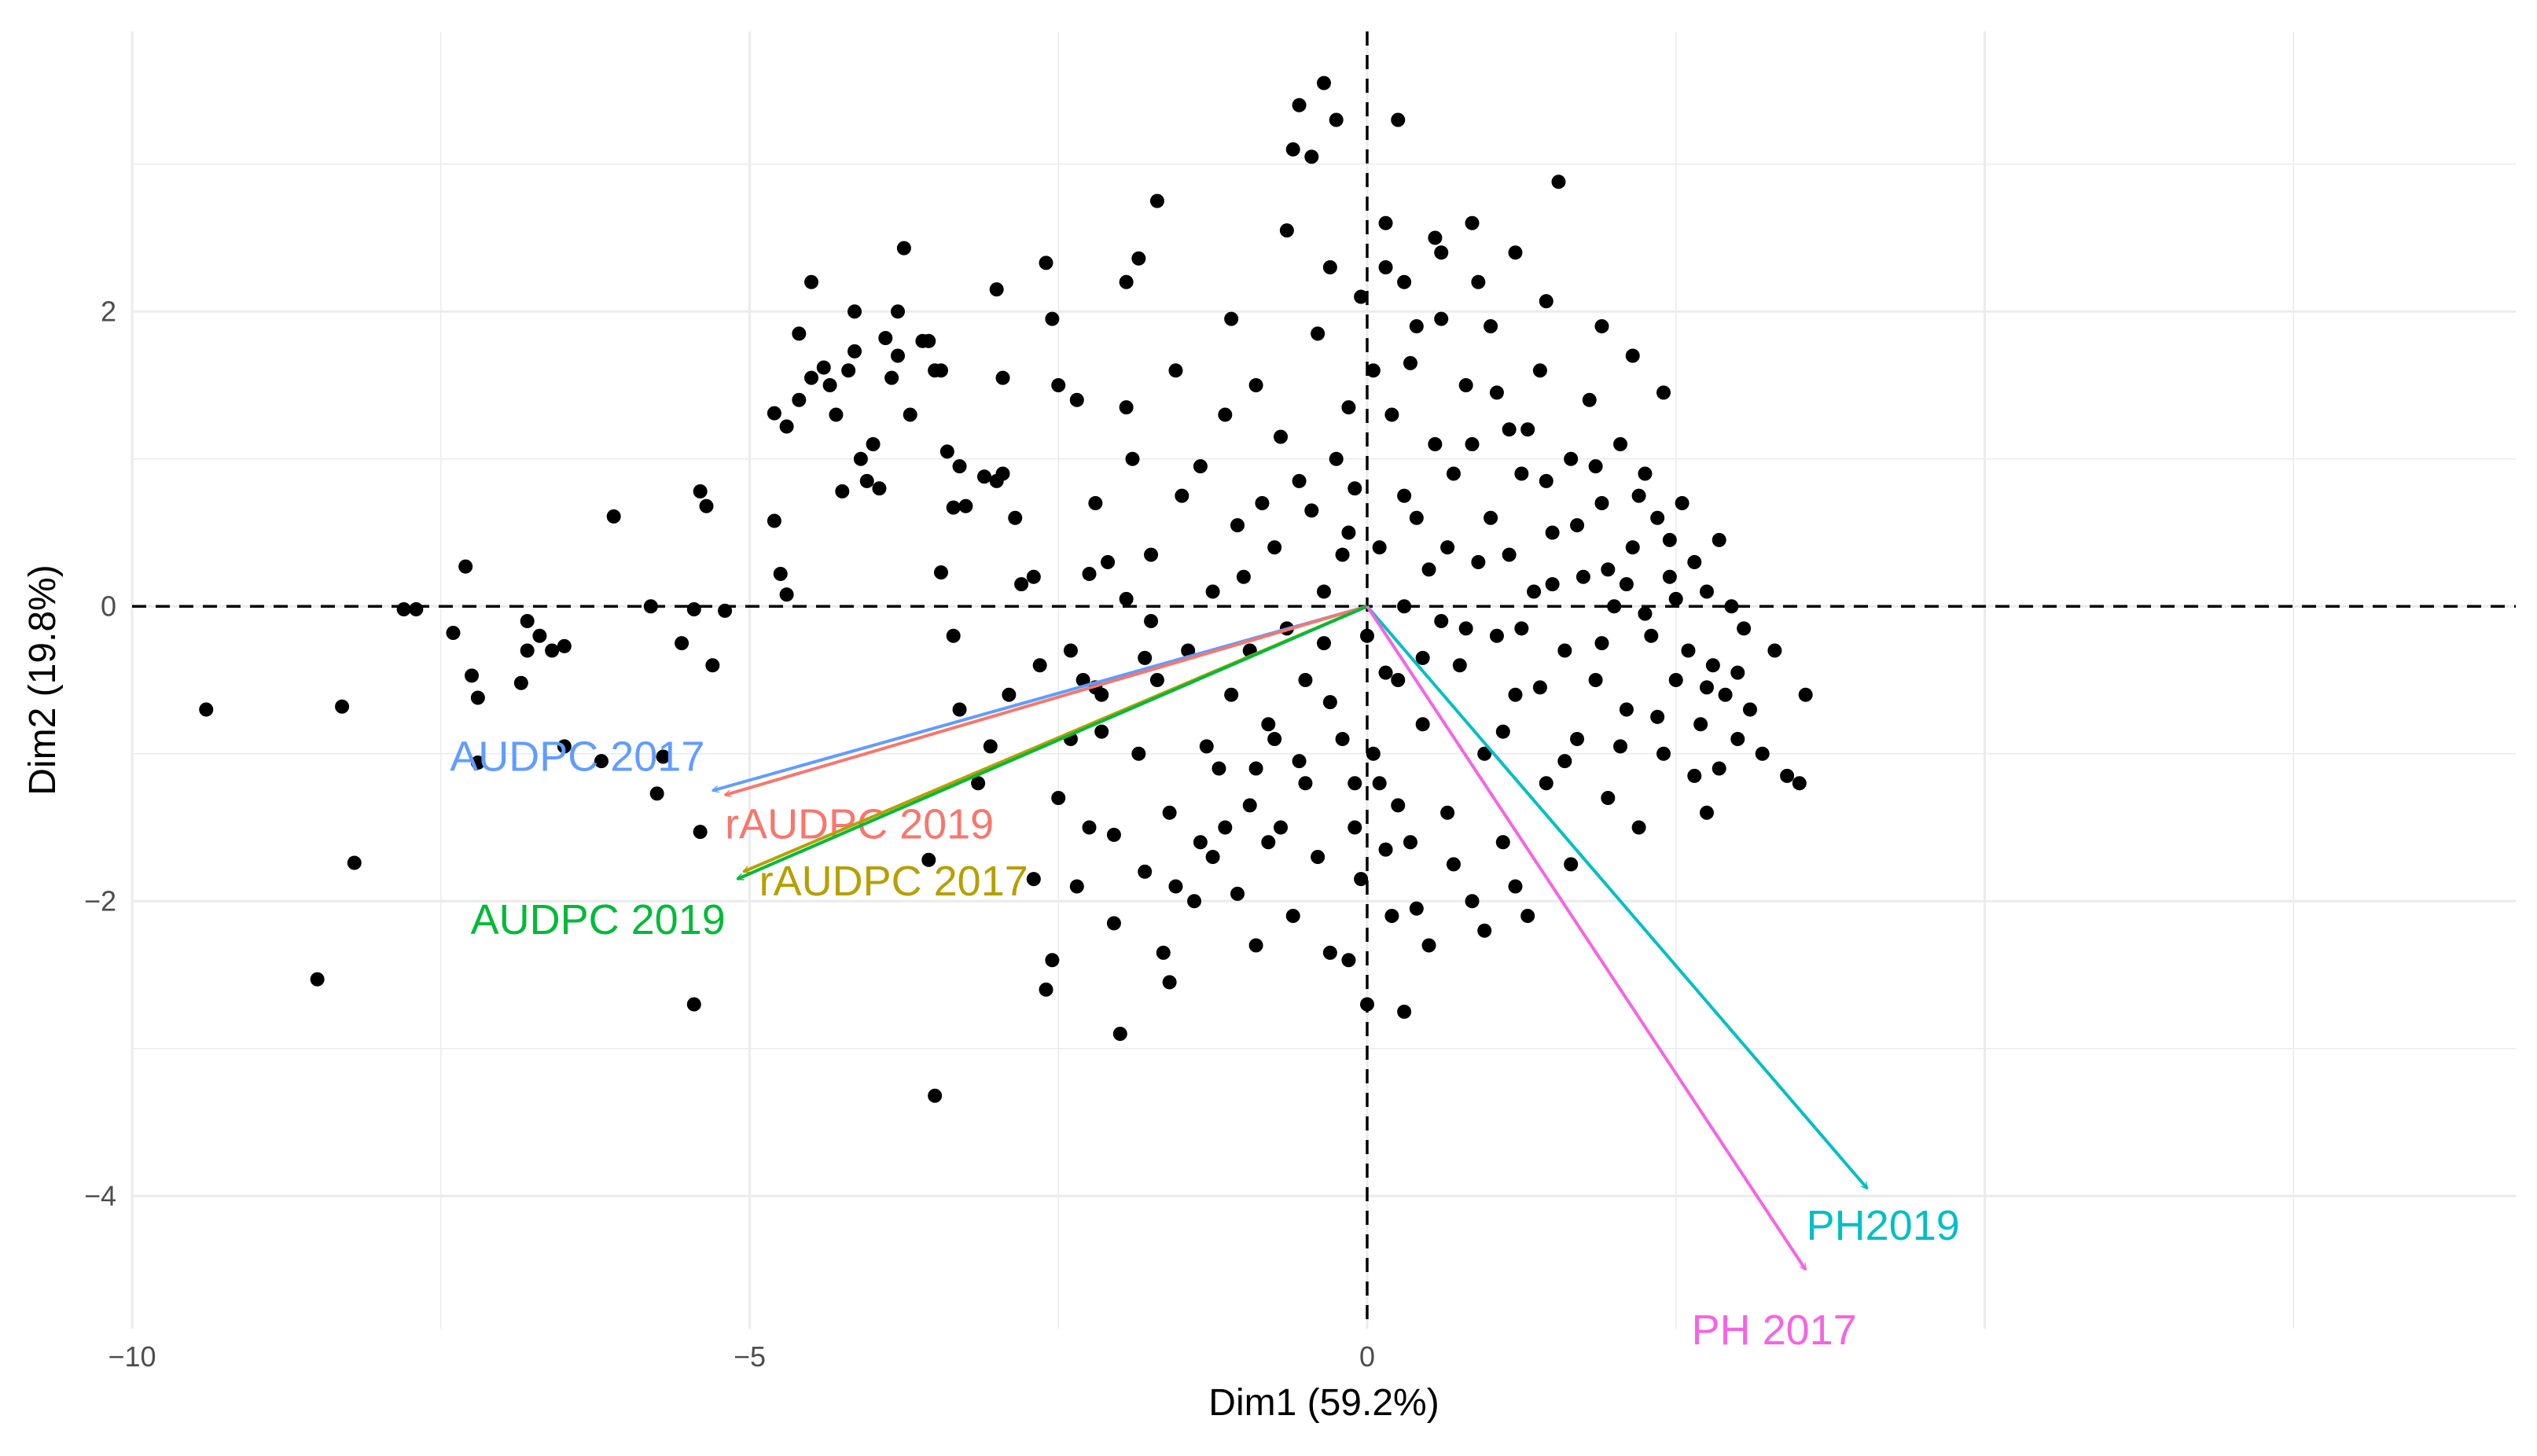 The width and height of the screenshot is (2537, 1456). Describe the element at coordinates (132, 1356) in the screenshot. I see `x-tick-label: −10` at that location.